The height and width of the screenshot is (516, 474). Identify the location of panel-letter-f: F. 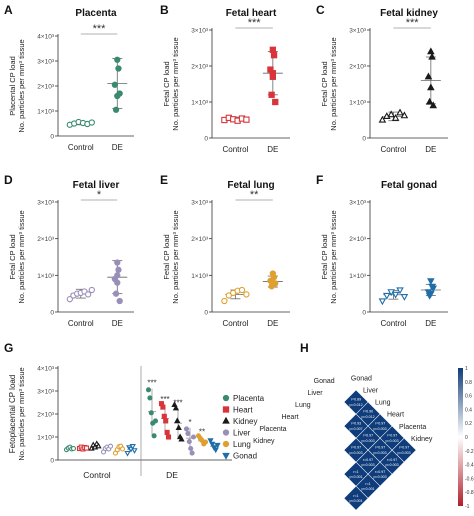
(319, 180).